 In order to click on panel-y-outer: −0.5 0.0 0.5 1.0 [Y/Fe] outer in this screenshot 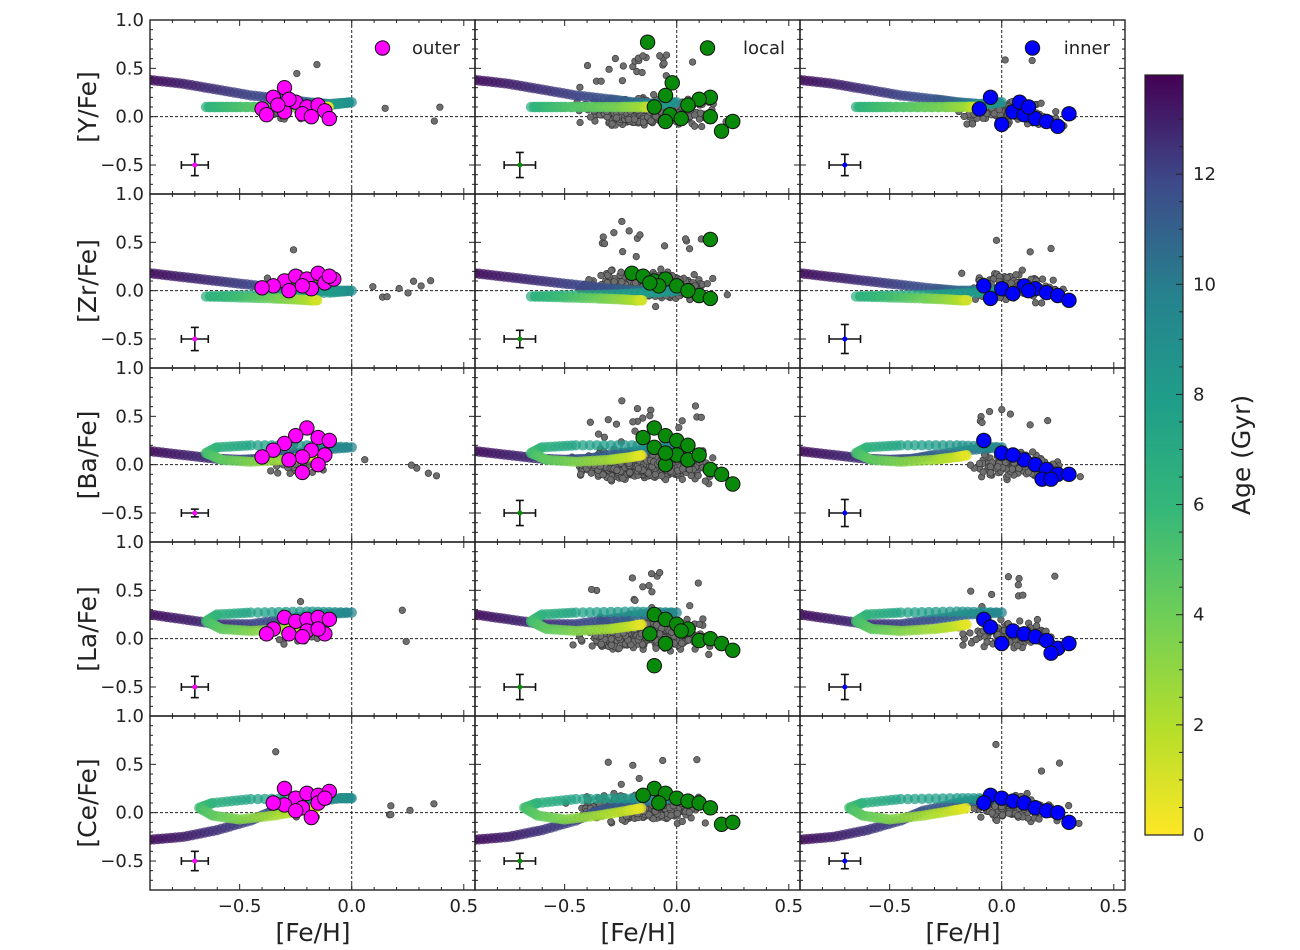, I will do `click(274, 102)`.